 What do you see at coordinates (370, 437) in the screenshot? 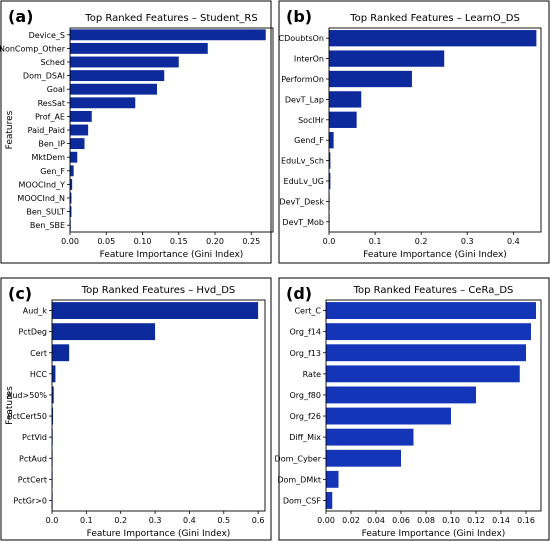
I see `bar-diff-mix` at bounding box center [370, 437].